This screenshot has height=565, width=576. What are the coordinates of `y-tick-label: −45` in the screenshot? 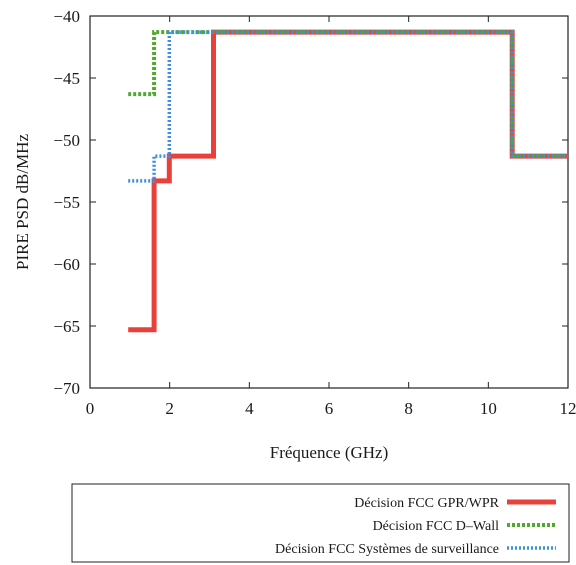 It's located at (66, 78).